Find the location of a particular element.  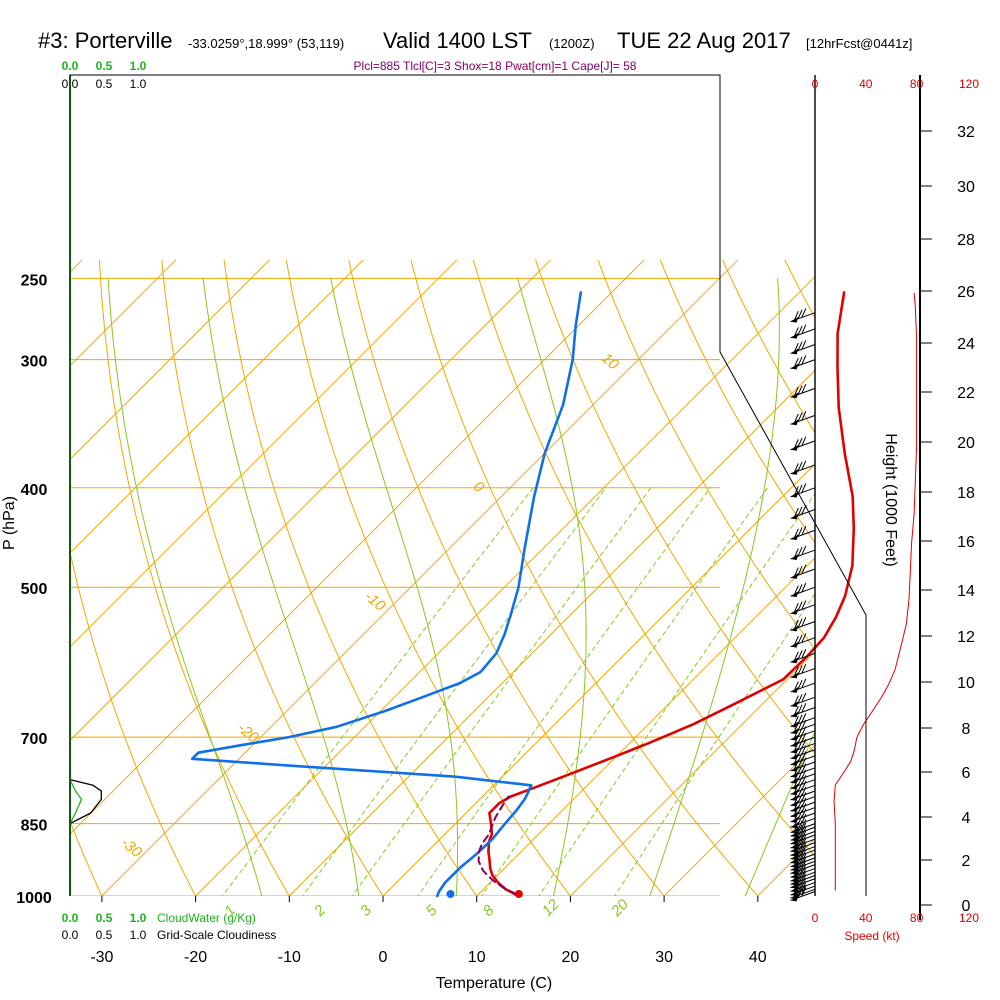

height-tick-label: 20 is located at coordinates (966, 443).